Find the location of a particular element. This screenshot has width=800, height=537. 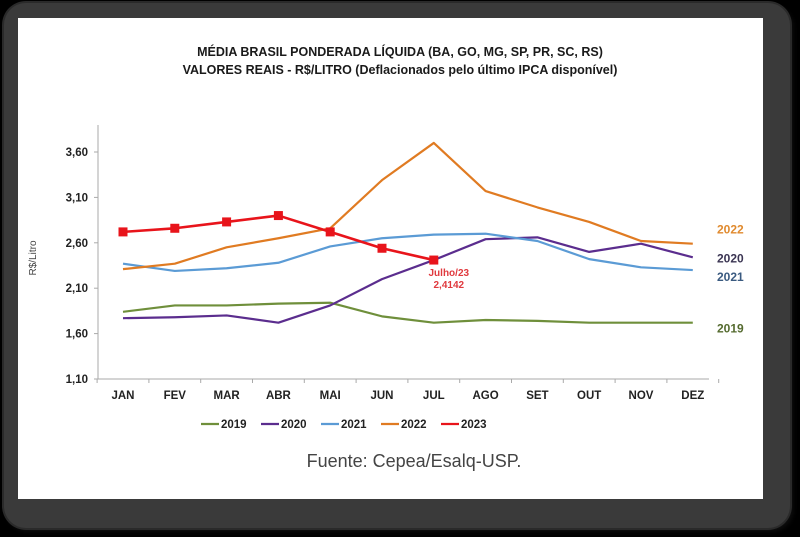

annotation-label: 2,4142 is located at coordinates (449, 285).